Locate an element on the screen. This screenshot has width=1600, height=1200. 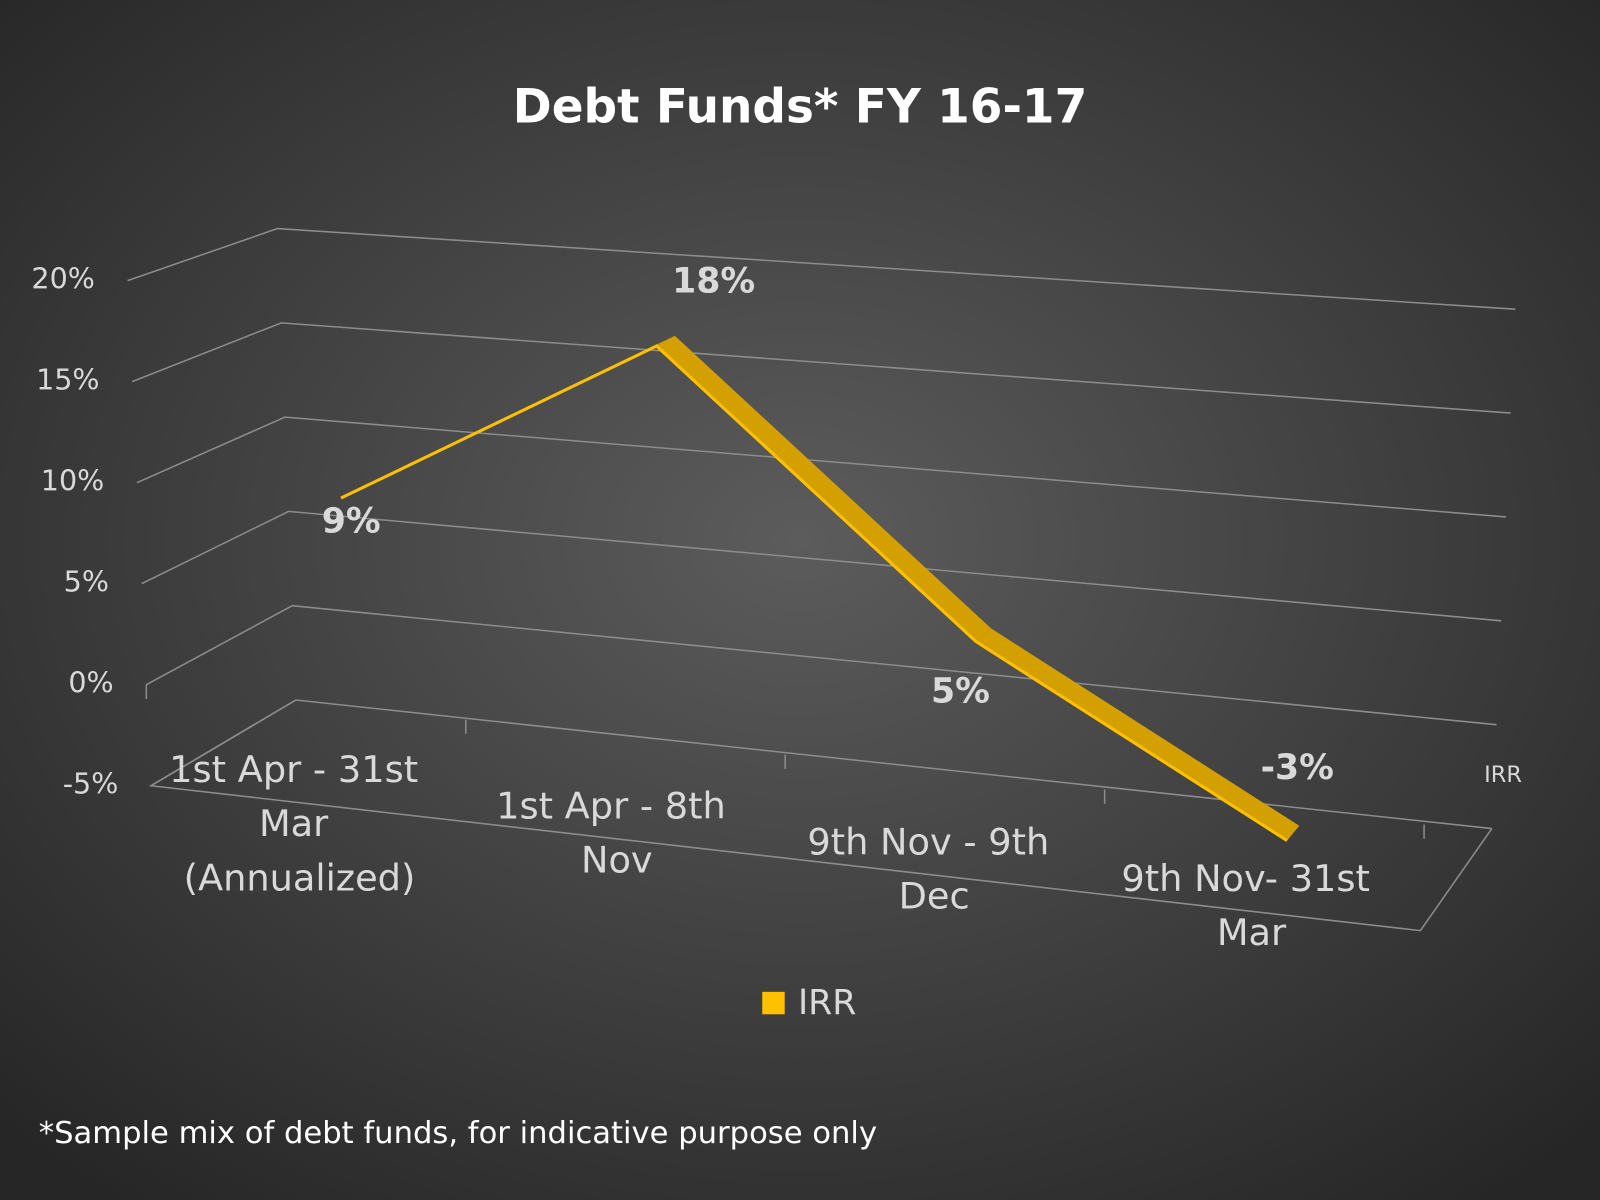
legend-swatch is located at coordinates (773, 1003).